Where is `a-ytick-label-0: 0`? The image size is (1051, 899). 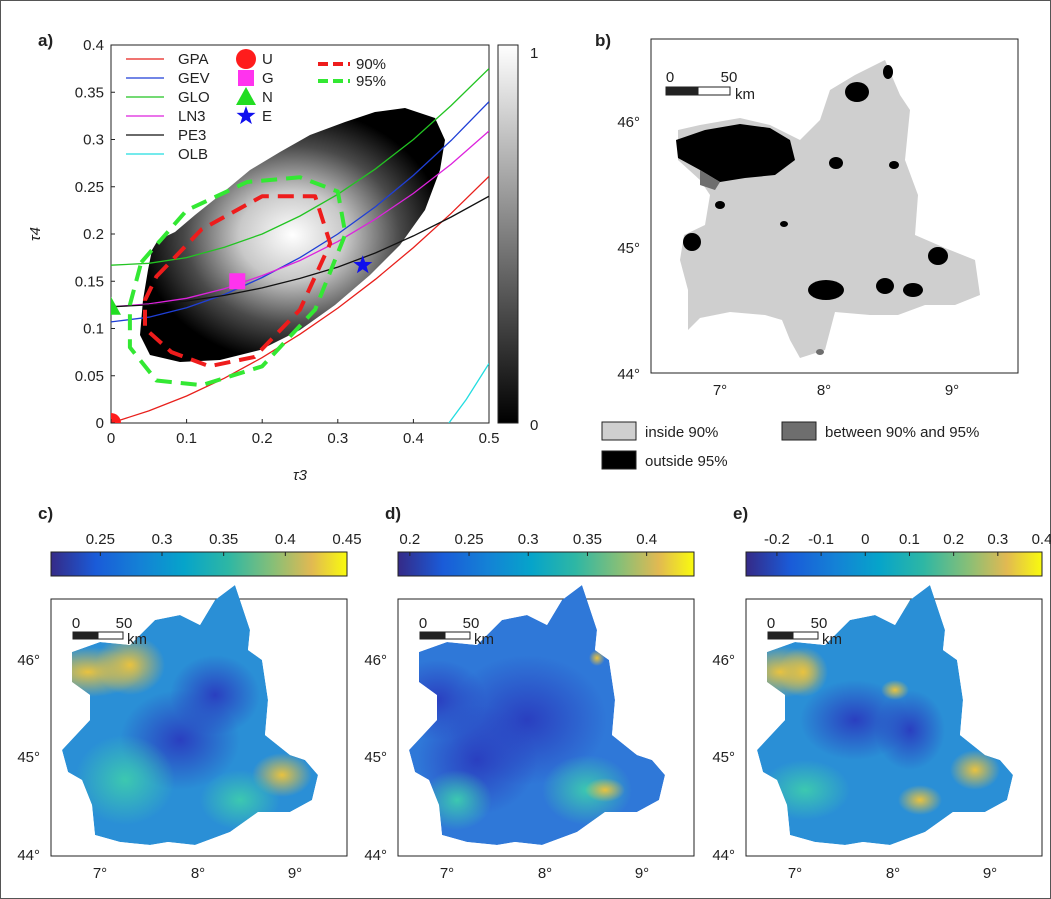
a-ytick-label-0: 0 is located at coordinates (100, 423).